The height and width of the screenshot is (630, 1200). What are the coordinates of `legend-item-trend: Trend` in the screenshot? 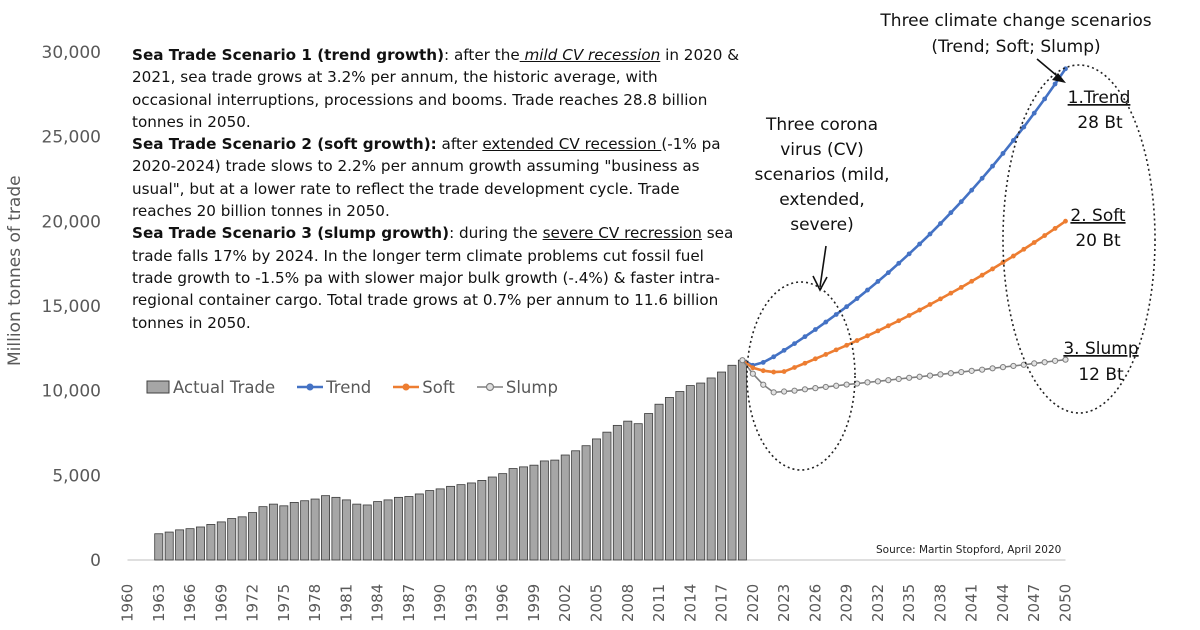 It's located at (334, 387).